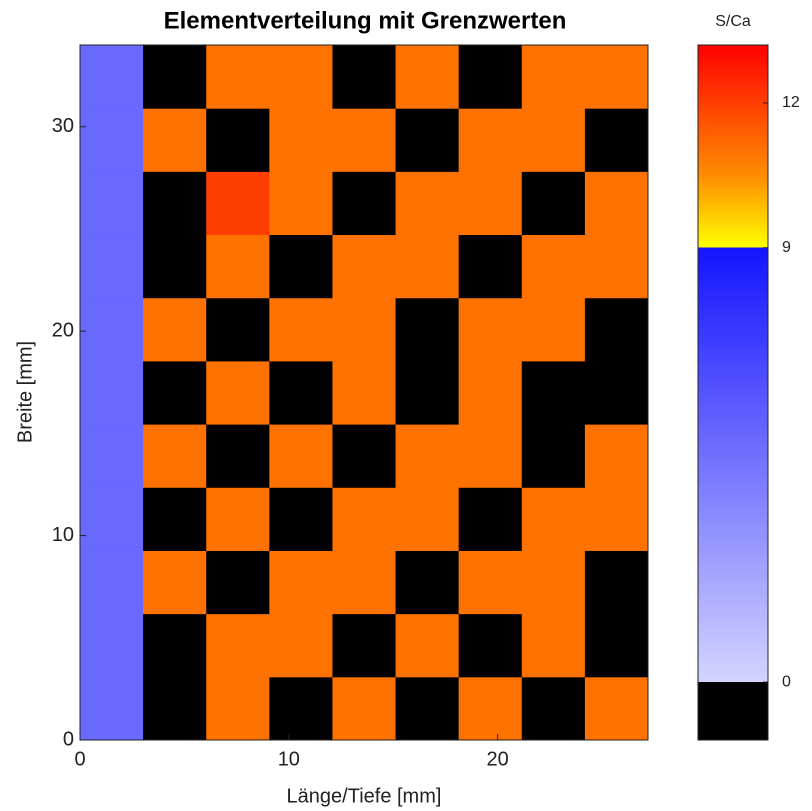 The width and height of the screenshot is (812, 811). What do you see at coordinates (63, 330) in the screenshot?
I see `y-tick-label: 20` at bounding box center [63, 330].